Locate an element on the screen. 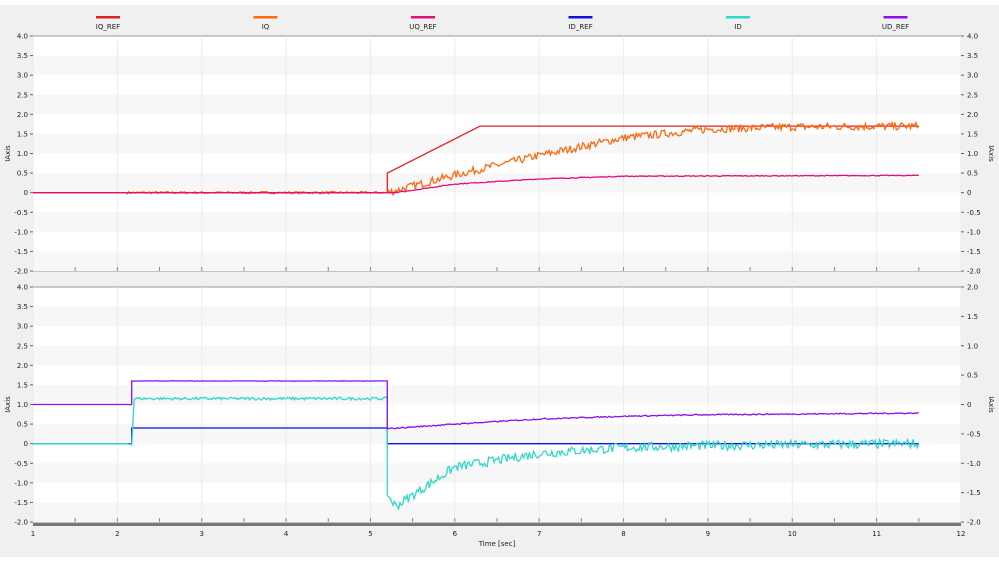  legend-label: UQ_REF is located at coordinates (422, 27).